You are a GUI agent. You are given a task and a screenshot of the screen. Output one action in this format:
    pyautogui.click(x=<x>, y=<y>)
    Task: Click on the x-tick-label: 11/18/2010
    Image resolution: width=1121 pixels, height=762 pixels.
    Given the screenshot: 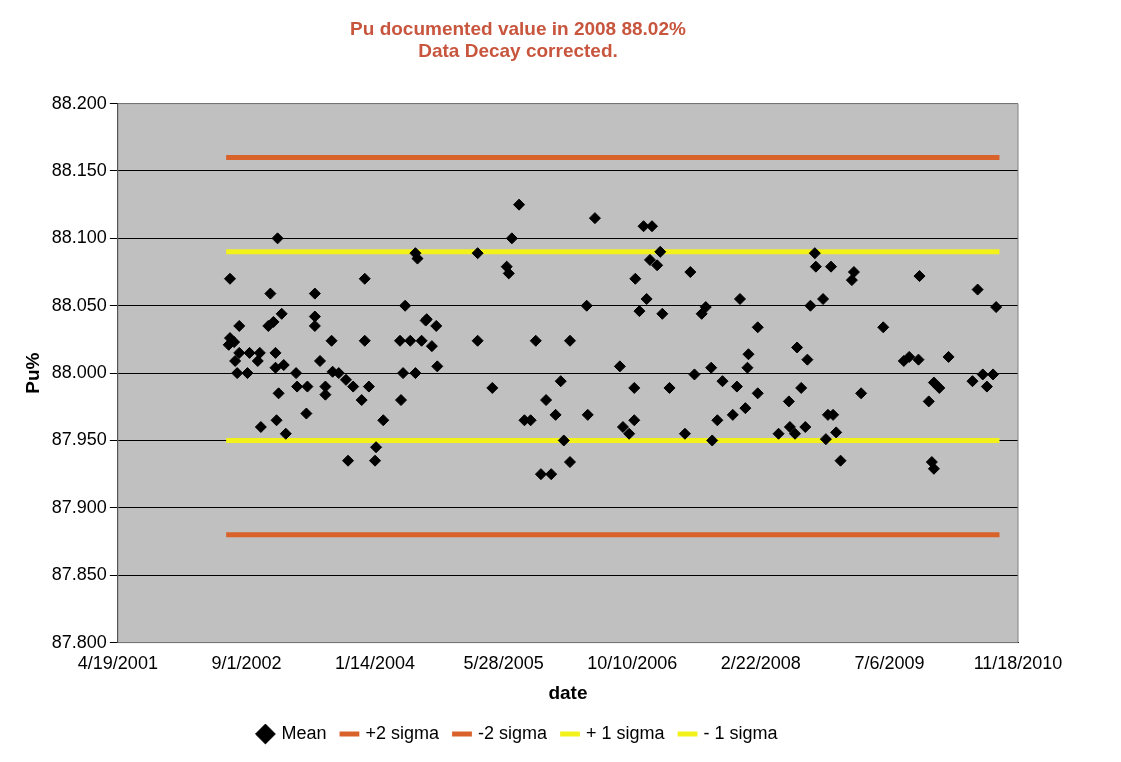 What is the action you would take?
    pyautogui.click(x=1018, y=663)
    